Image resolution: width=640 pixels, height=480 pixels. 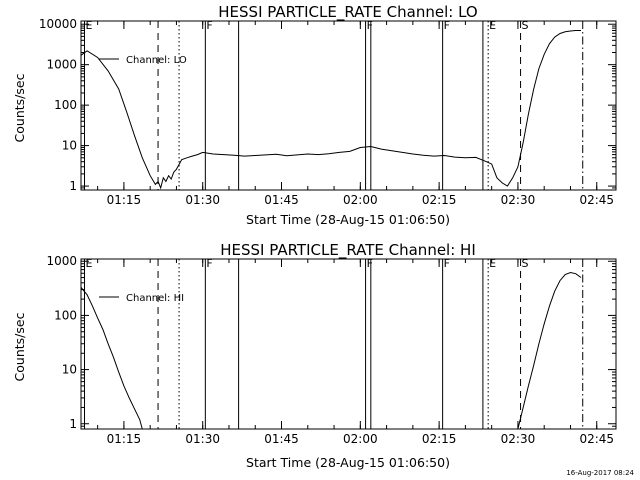 What do you see at coordinates (19, 346) in the screenshot?
I see `hi-y-axis-label: Counts/sec` at bounding box center [19, 346].